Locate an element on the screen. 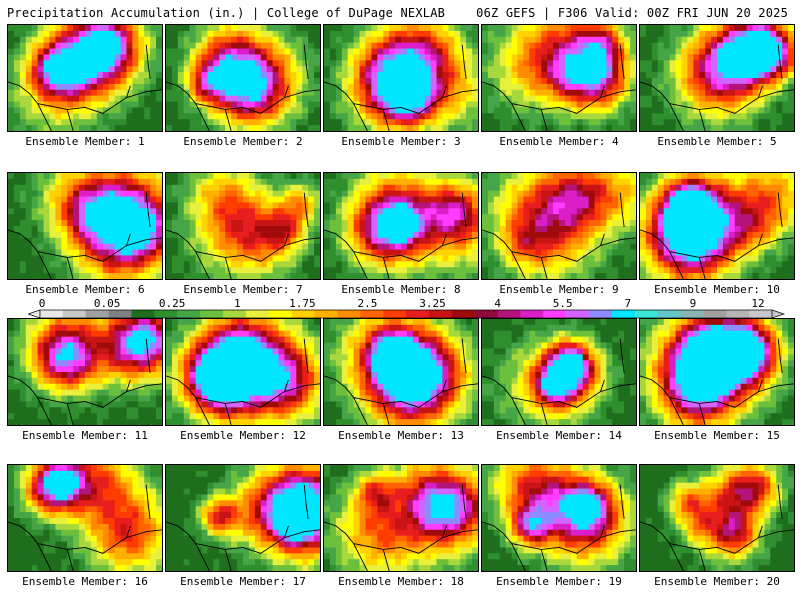 Image resolution: width=800 pixels, height=600 pixels. colorbar-tick-label: 1 is located at coordinates (237, 304).